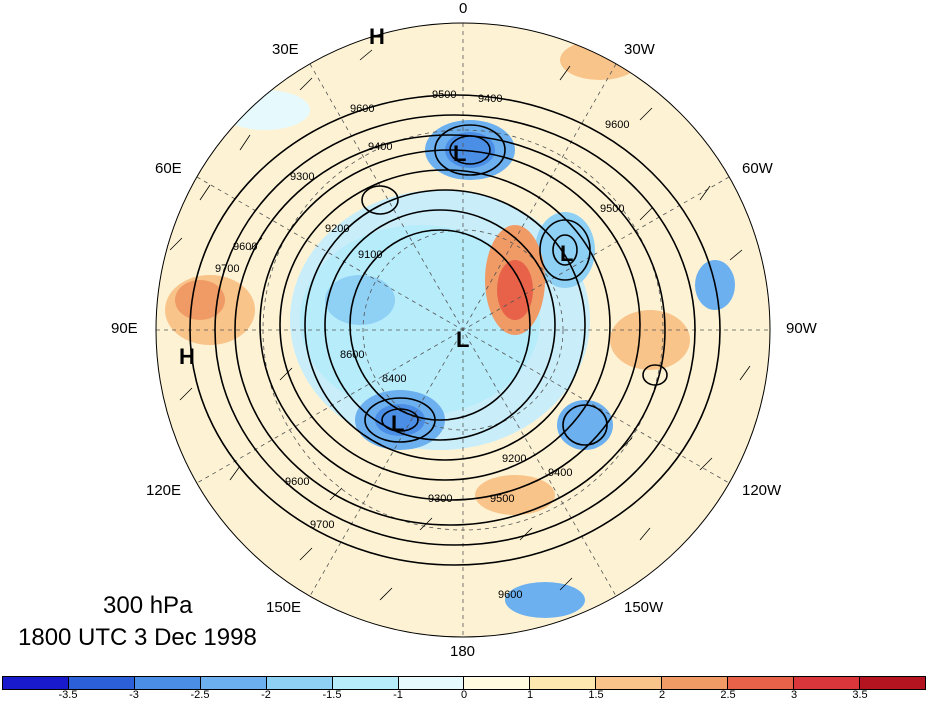 The width and height of the screenshot is (928, 702). Describe the element at coordinates (68, 695) in the screenshot. I see `colorbar-tick-label: -3.5` at that location.